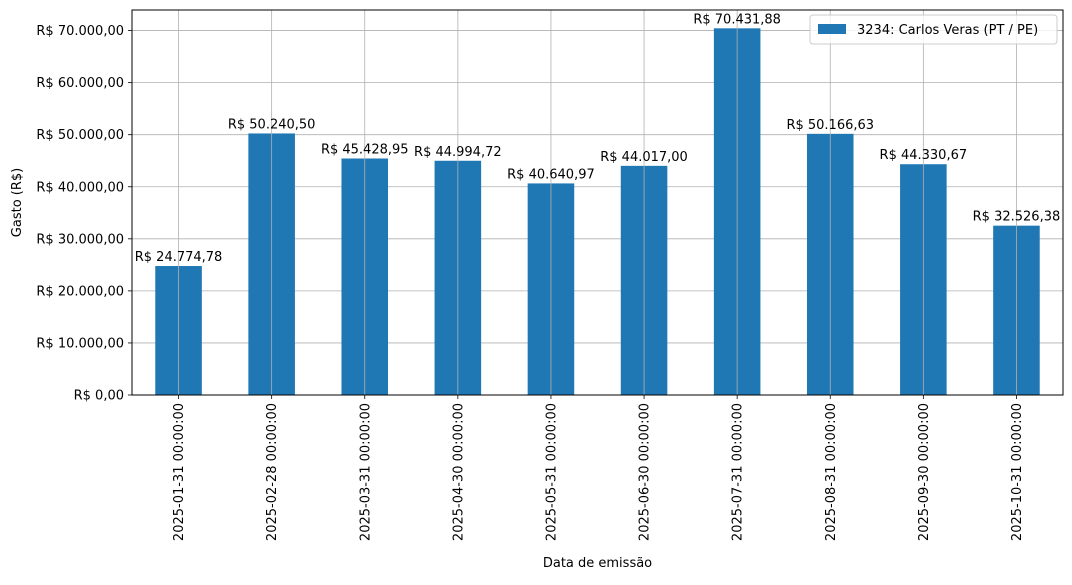  I want to click on y-tick-label: R$ 40.000,00, so click(80, 187).